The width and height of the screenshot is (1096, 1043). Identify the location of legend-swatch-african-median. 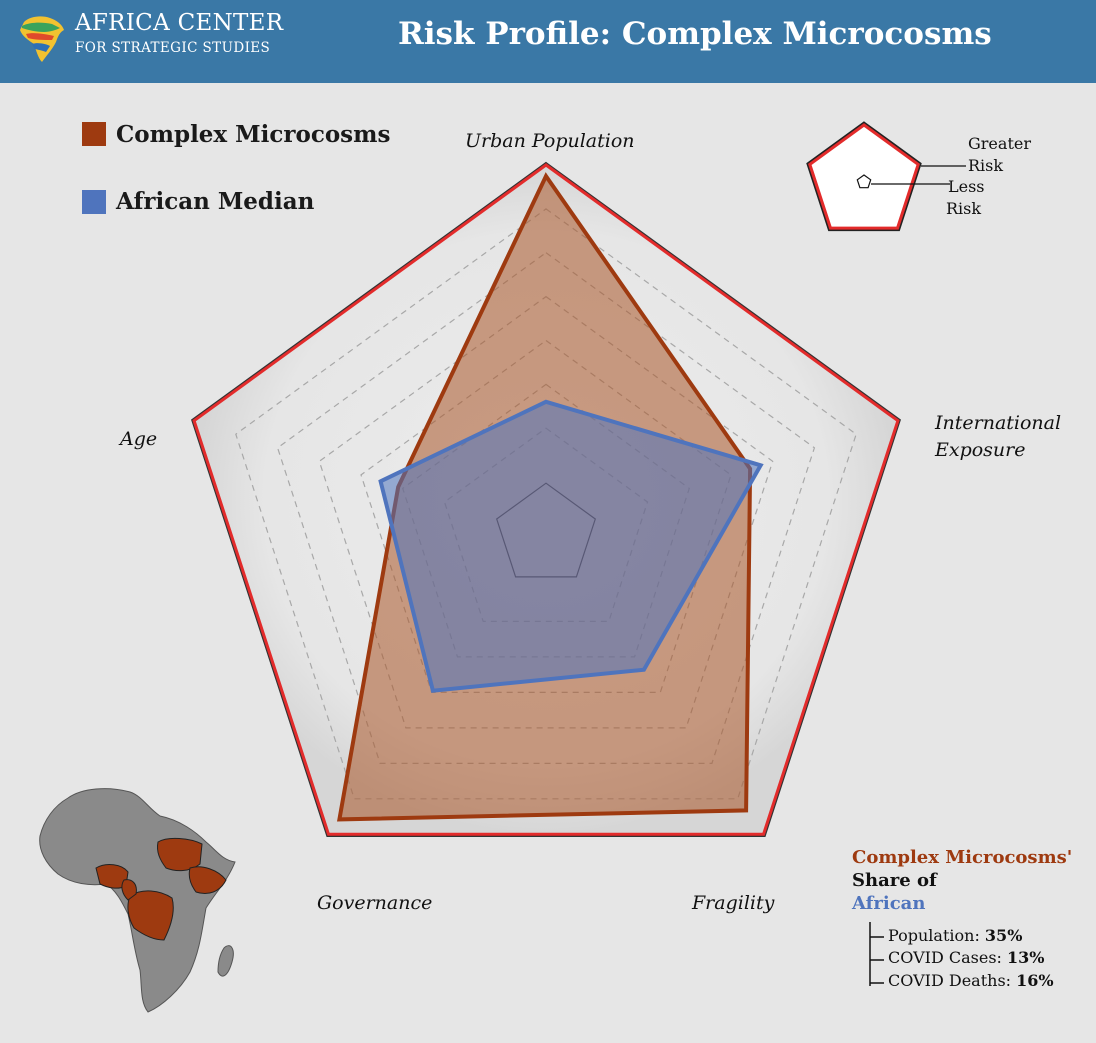
(94, 202).